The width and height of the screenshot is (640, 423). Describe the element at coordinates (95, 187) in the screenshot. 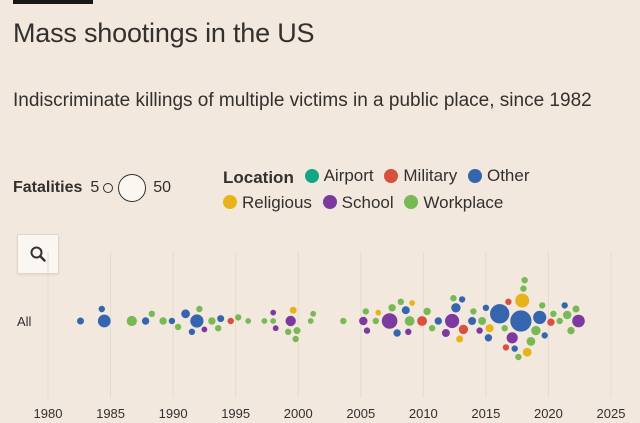

I see `size-legend-min: 5` at that location.